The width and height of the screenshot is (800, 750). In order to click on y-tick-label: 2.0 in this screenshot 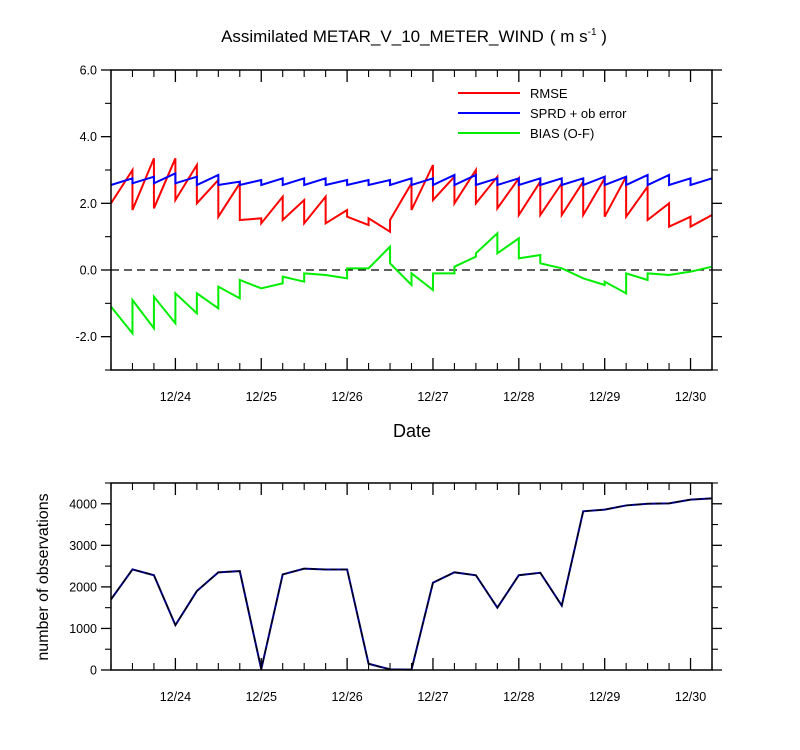, I will do `click(88, 204)`.